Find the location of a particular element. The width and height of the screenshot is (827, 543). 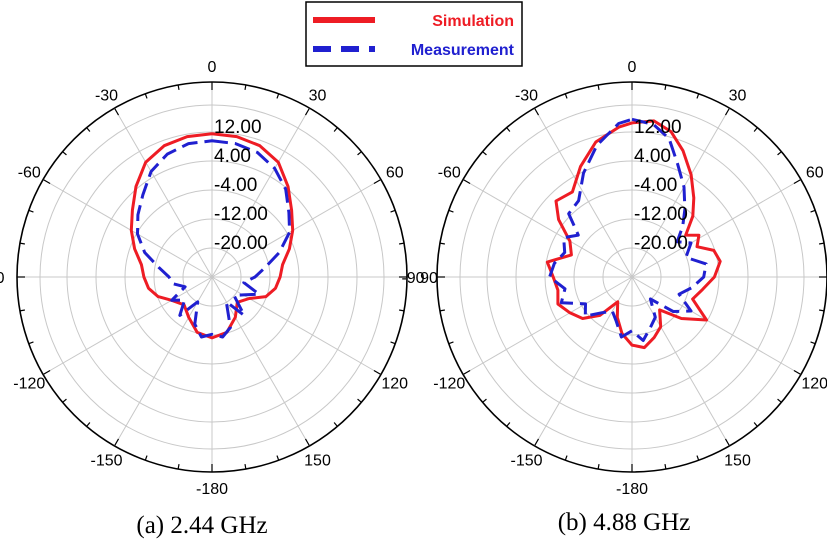

traces-b is located at coordinates (633, 233).